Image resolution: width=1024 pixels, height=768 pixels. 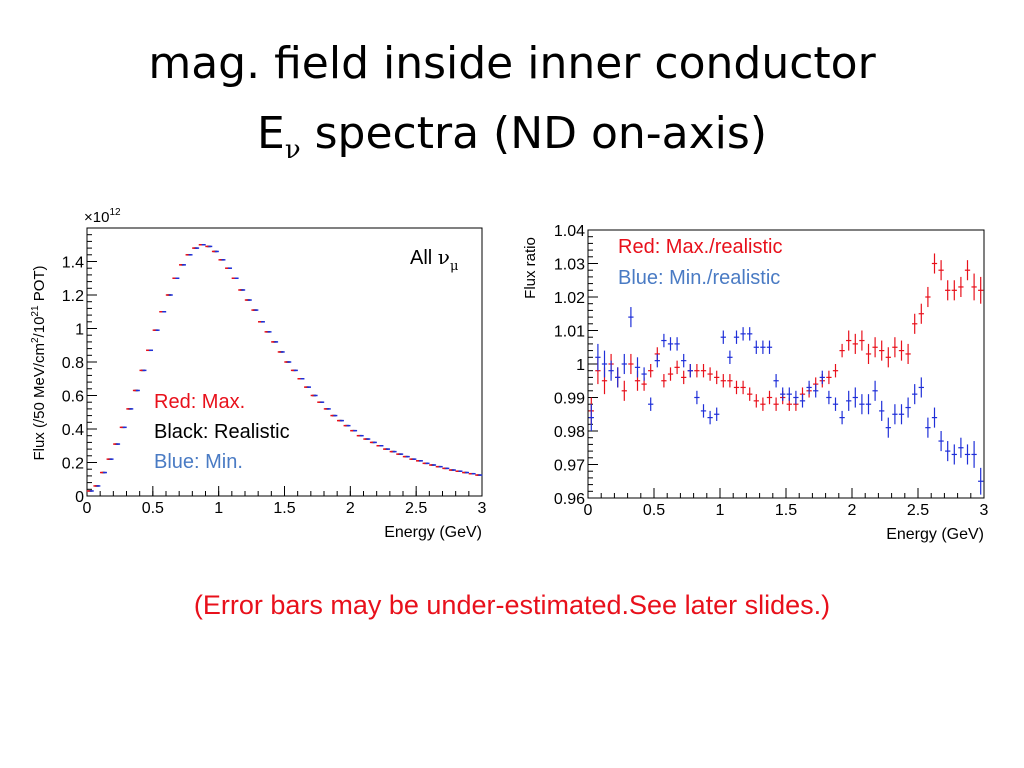 What do you see at coordinates (73, 397) in the screenshot?
I see `left-y-tick-label: 0.6` at bounding box center [73, 397].